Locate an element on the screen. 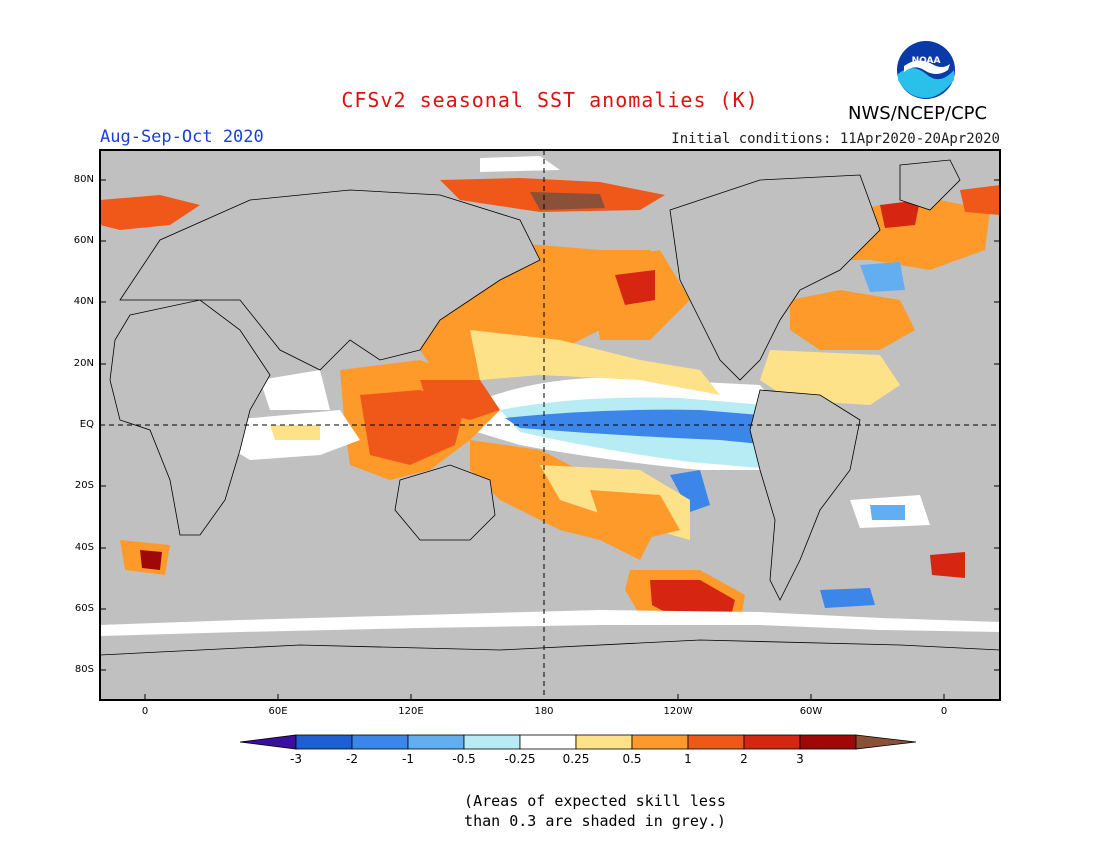 The width and height of the screenshot is (1100, 850). skill-note-line1: (Areas of expected skill less is located at coordinates (595, 801).